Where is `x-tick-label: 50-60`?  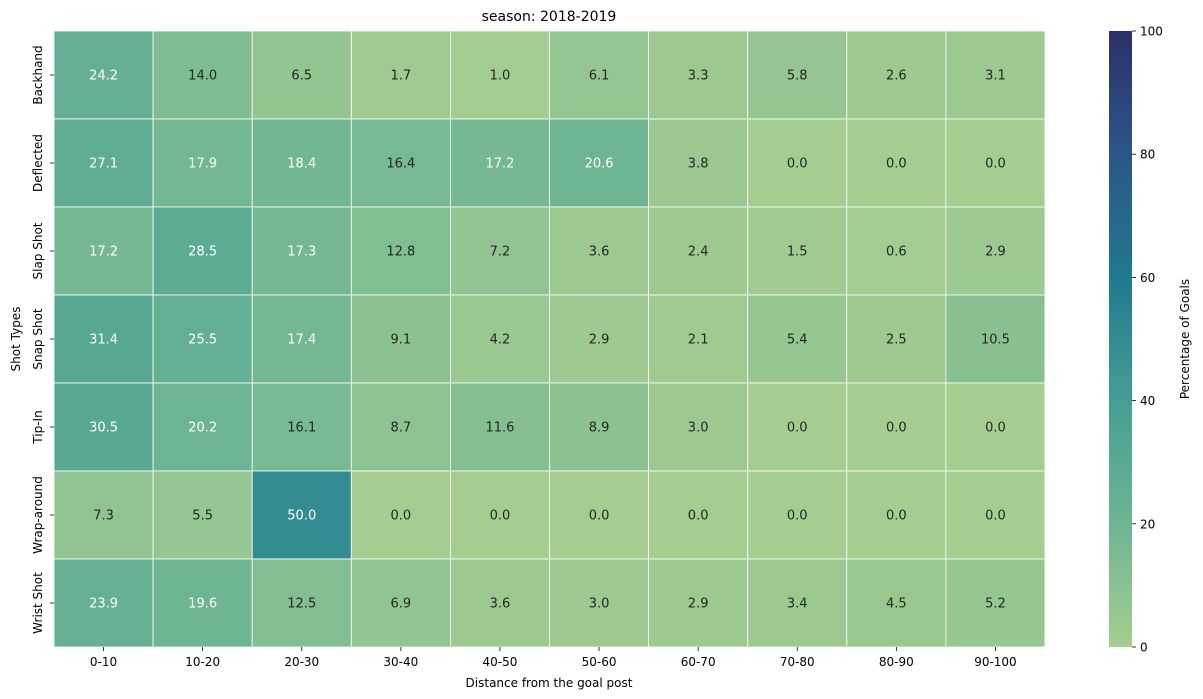
x-tick-label: 50-60 is located at coordinates (599, 662).